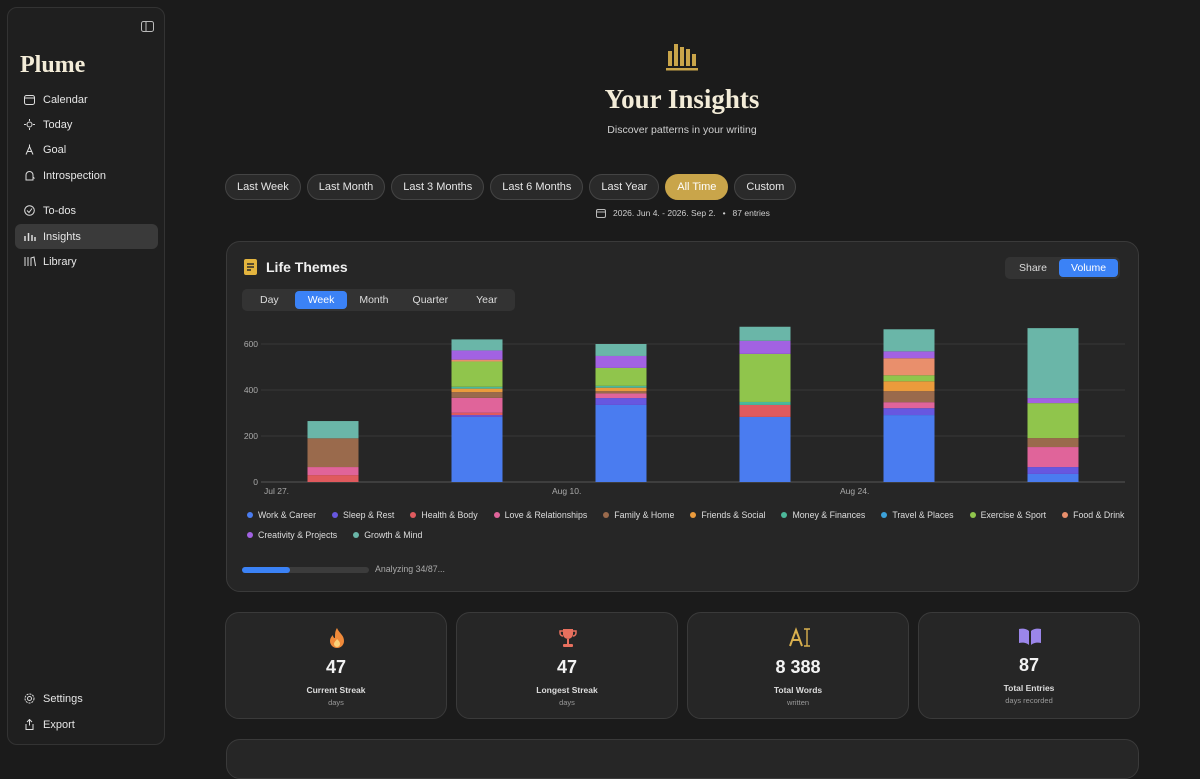 This screenshot has height=779, width=1200. I want to click on nav-item: Goal, so click(86, 149).